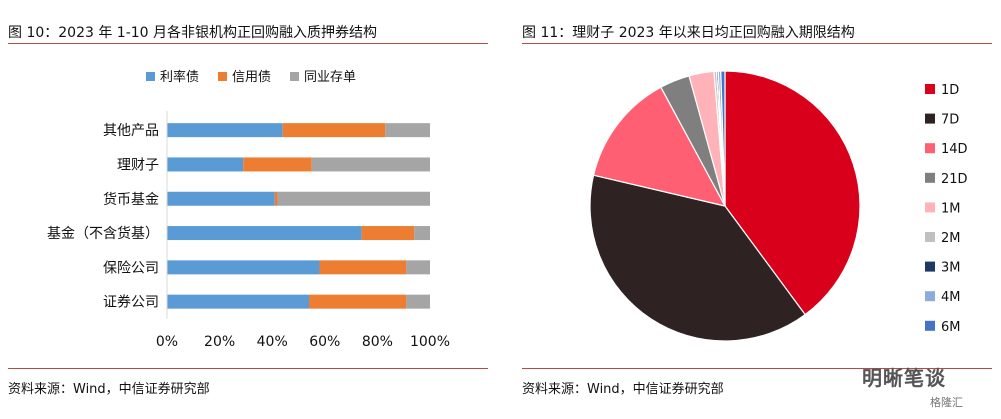 The image size is (1001, 419). Describe the element at coordinates (251, 77) in the screenshot. I see `legend-label-1: 信用债` at that location.